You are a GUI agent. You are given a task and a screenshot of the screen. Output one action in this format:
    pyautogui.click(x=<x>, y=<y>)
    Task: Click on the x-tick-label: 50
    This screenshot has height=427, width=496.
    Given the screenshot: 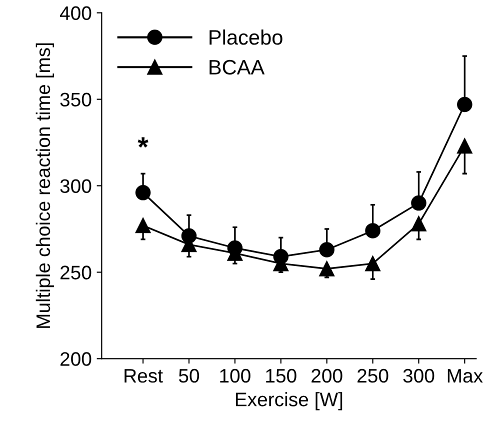 What is the action you would take?
    pyautogui.click(x=189, y=375)
    